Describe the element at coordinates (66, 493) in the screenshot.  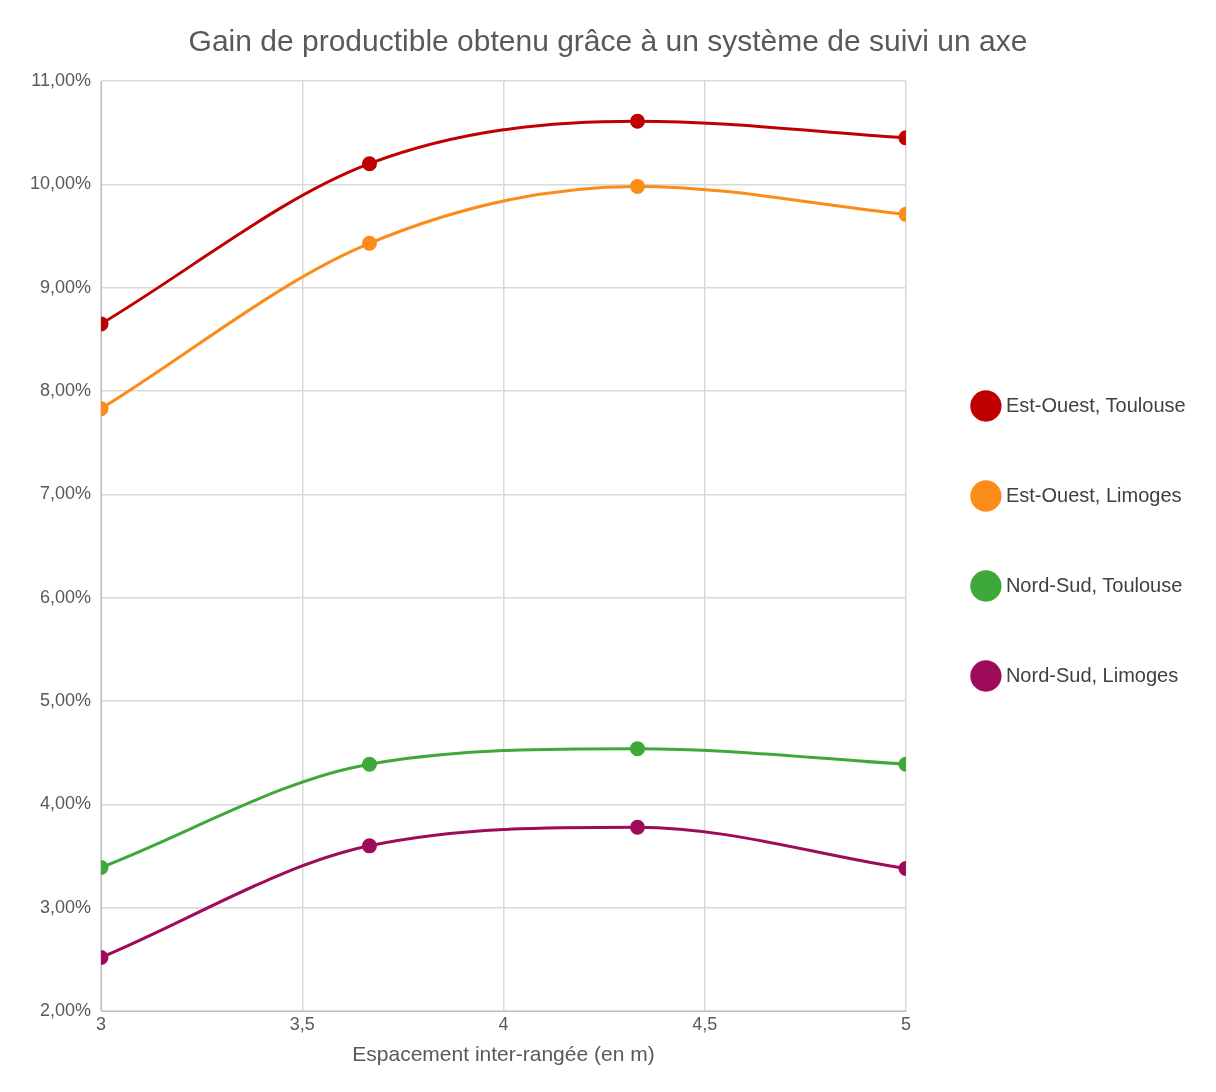
I see `y-tick-label: 7,00%` at that location.